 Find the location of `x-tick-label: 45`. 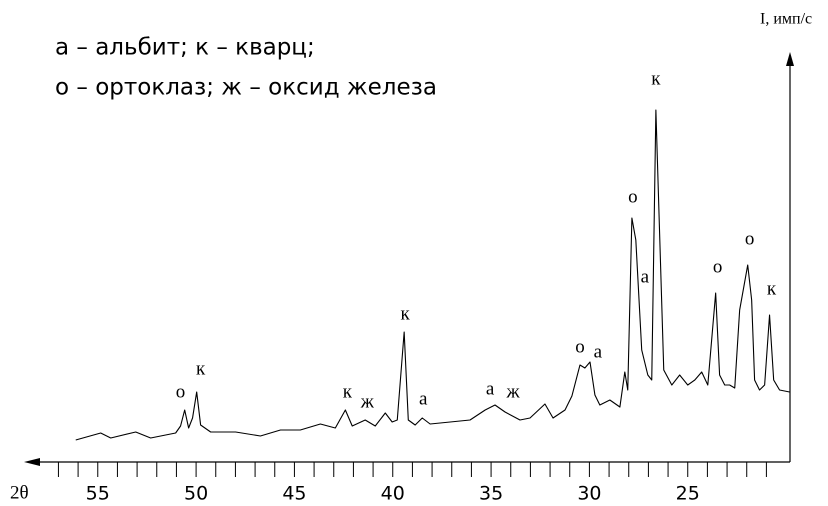

x-tick-label: 45 is located at coordinates (294, 494).